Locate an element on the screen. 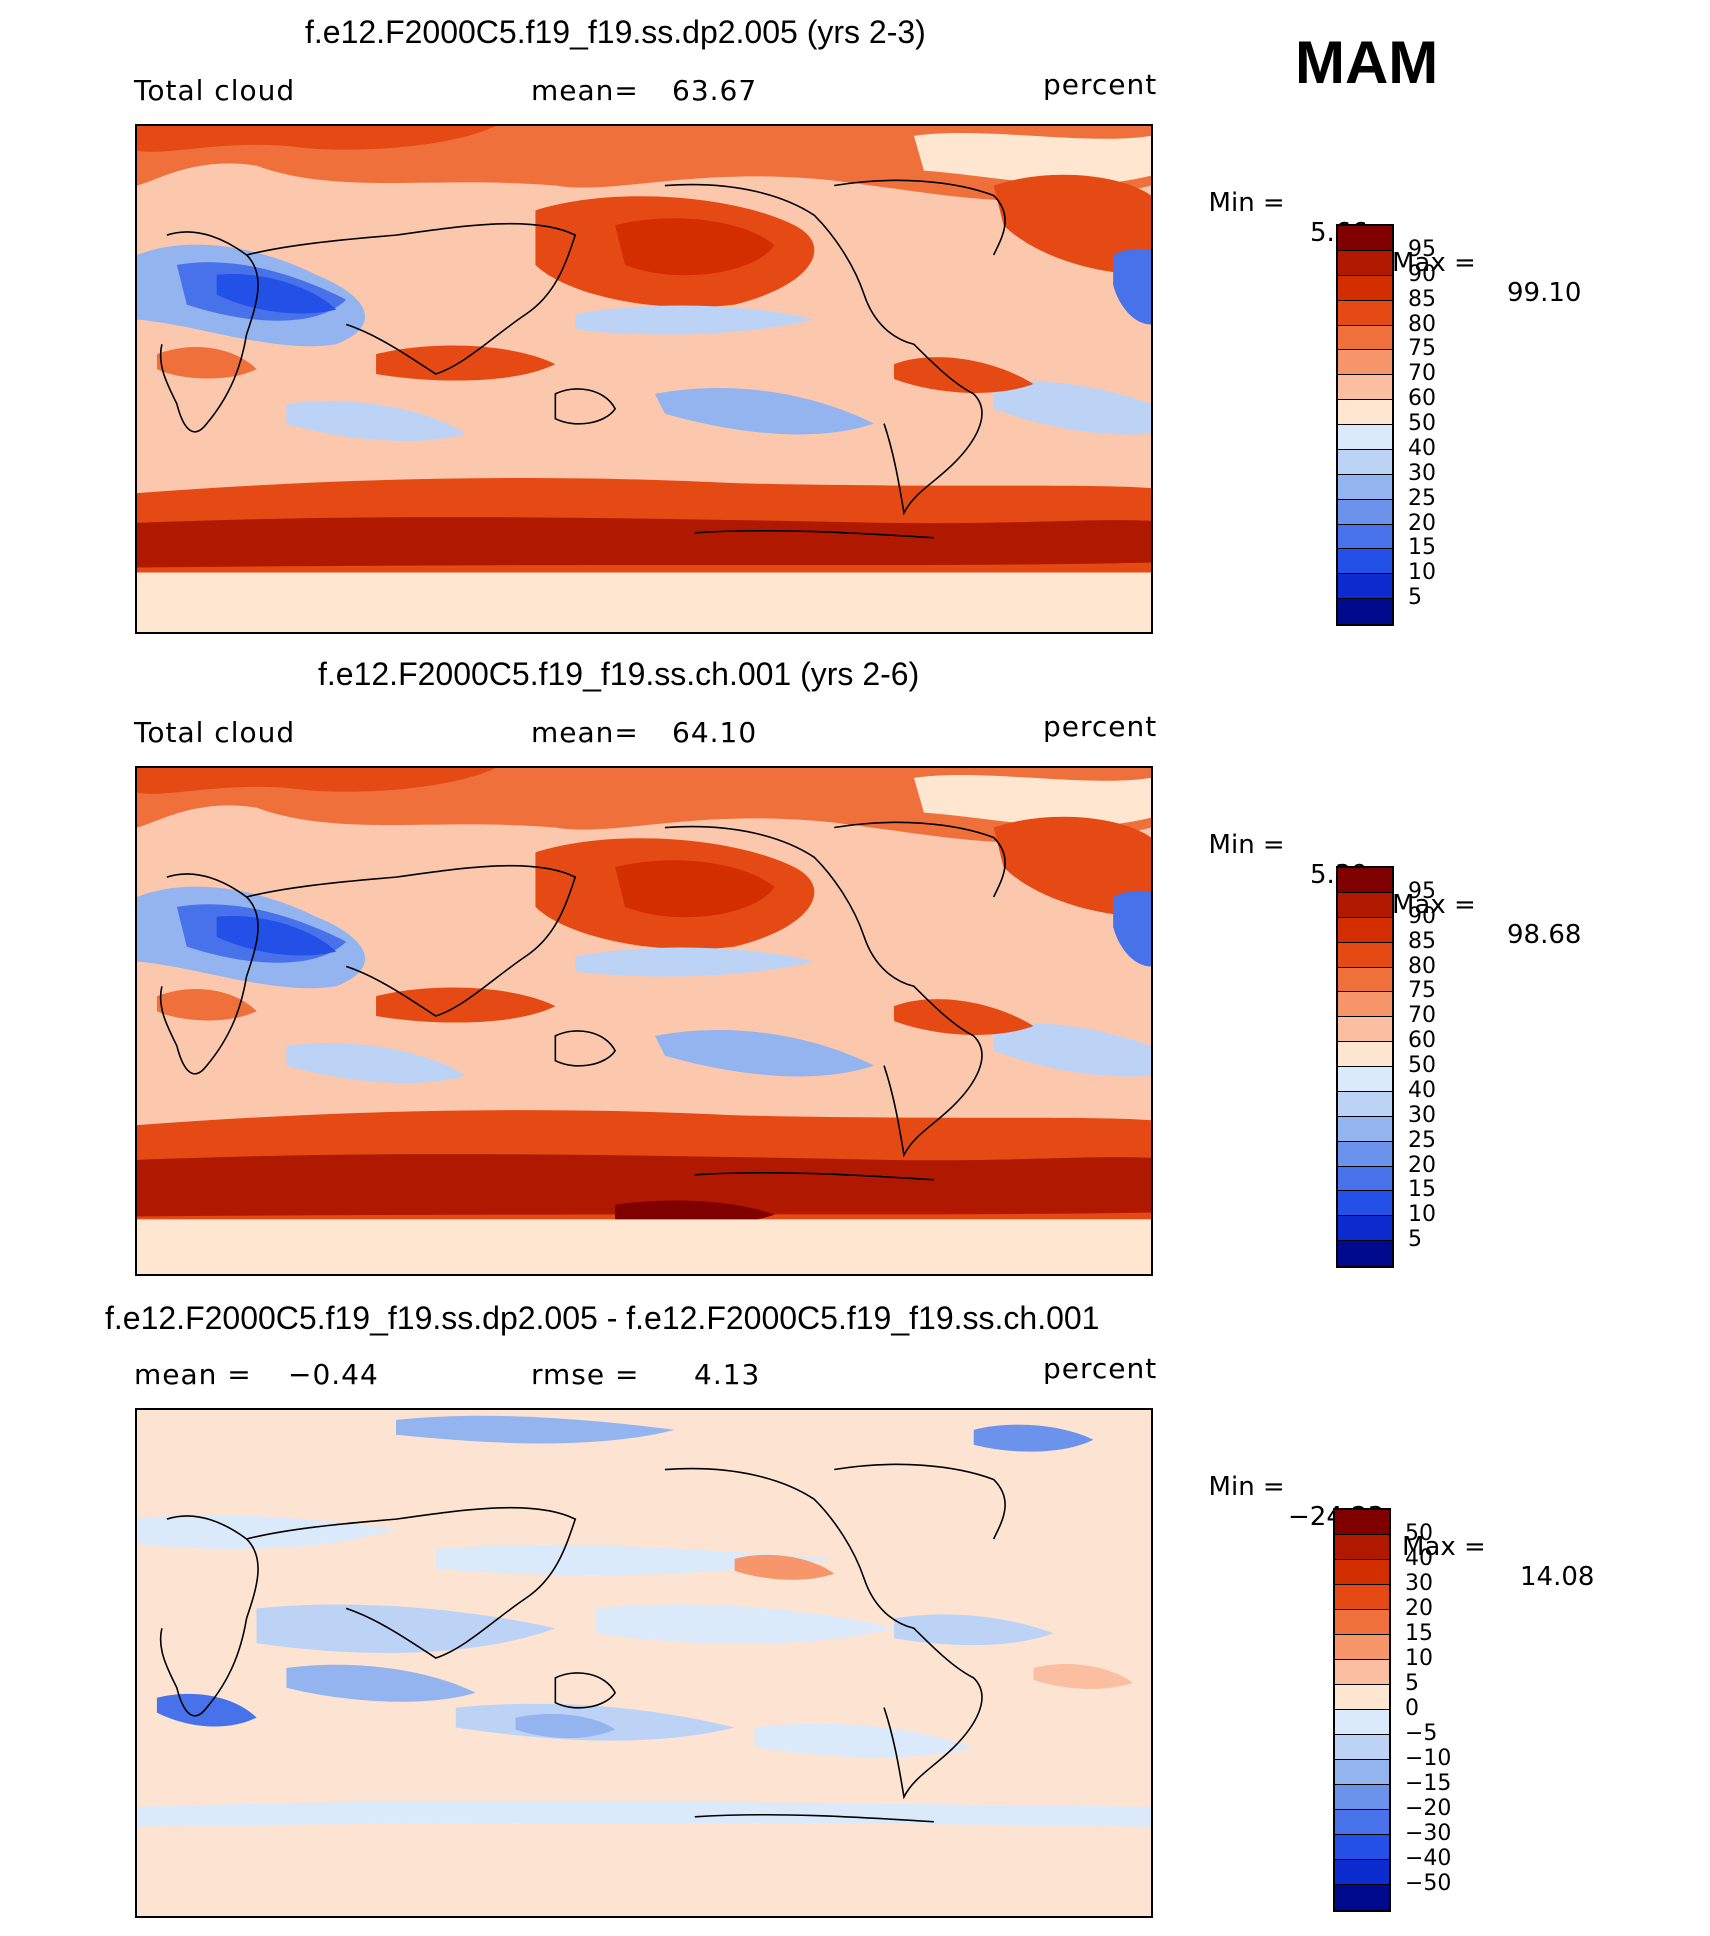  panel1-colorbar is located at coordinates (1365, 425).